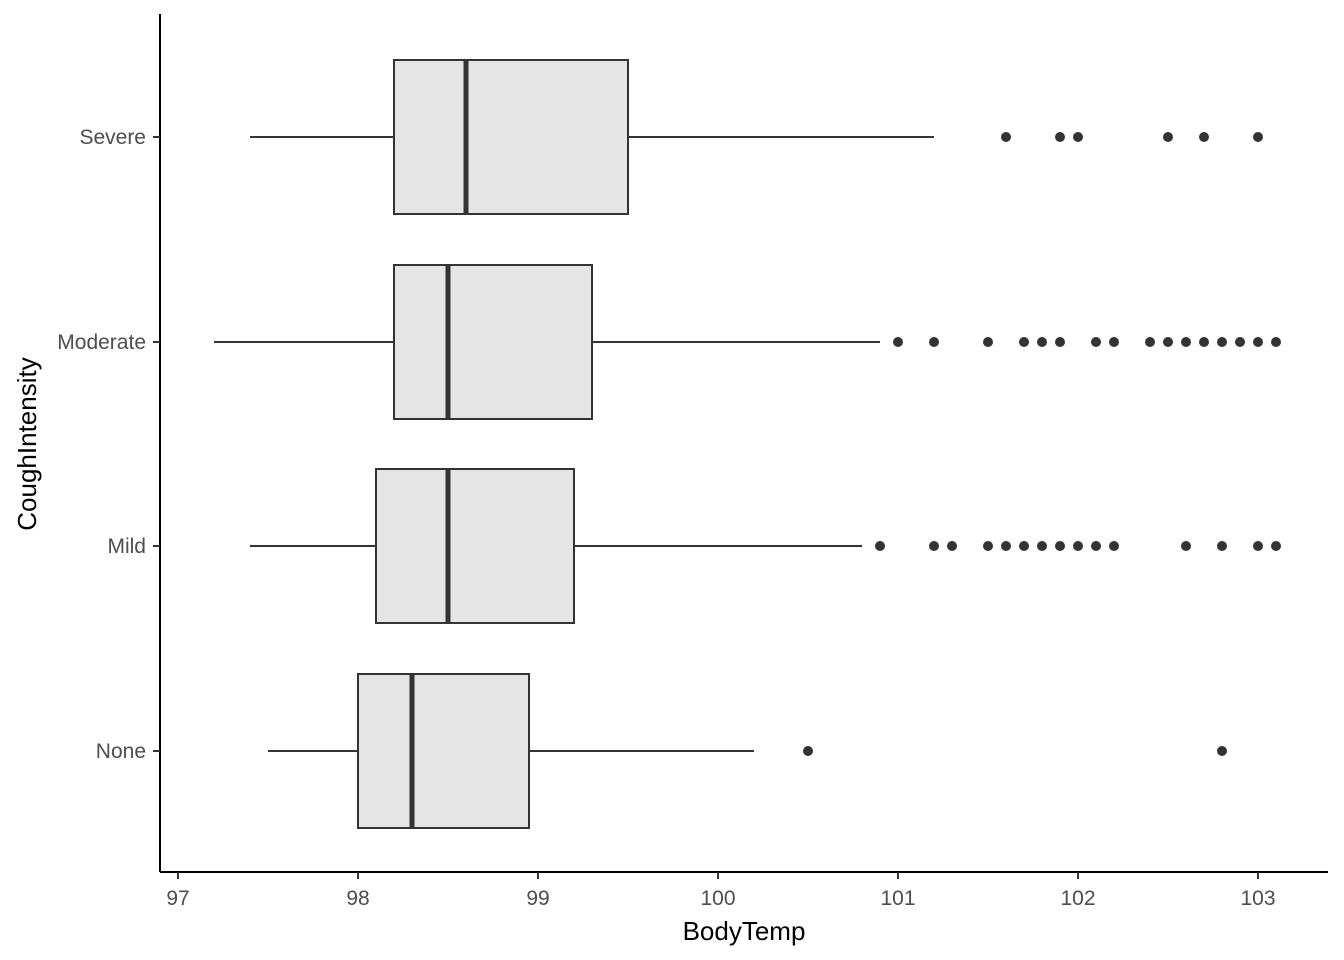 The height and width of the screenshot is (960, 1344). What do you see at coordinates (112, 137) in the screenshot?
I see `y-tick-label: Severe` at bounding box center [112, 137].